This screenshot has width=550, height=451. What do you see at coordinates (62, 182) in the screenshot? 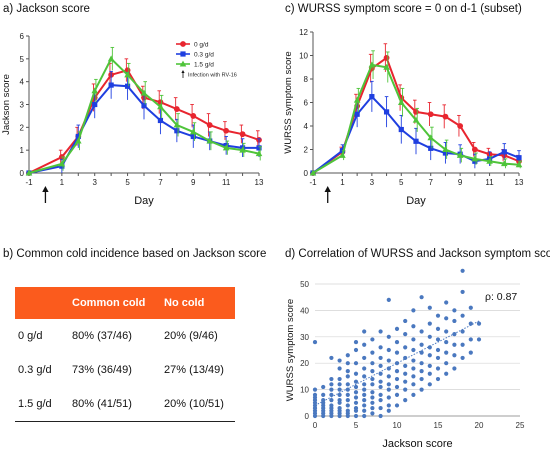
I see `chart-a-x-tick-label: 1` at bounding box center [62, 182].